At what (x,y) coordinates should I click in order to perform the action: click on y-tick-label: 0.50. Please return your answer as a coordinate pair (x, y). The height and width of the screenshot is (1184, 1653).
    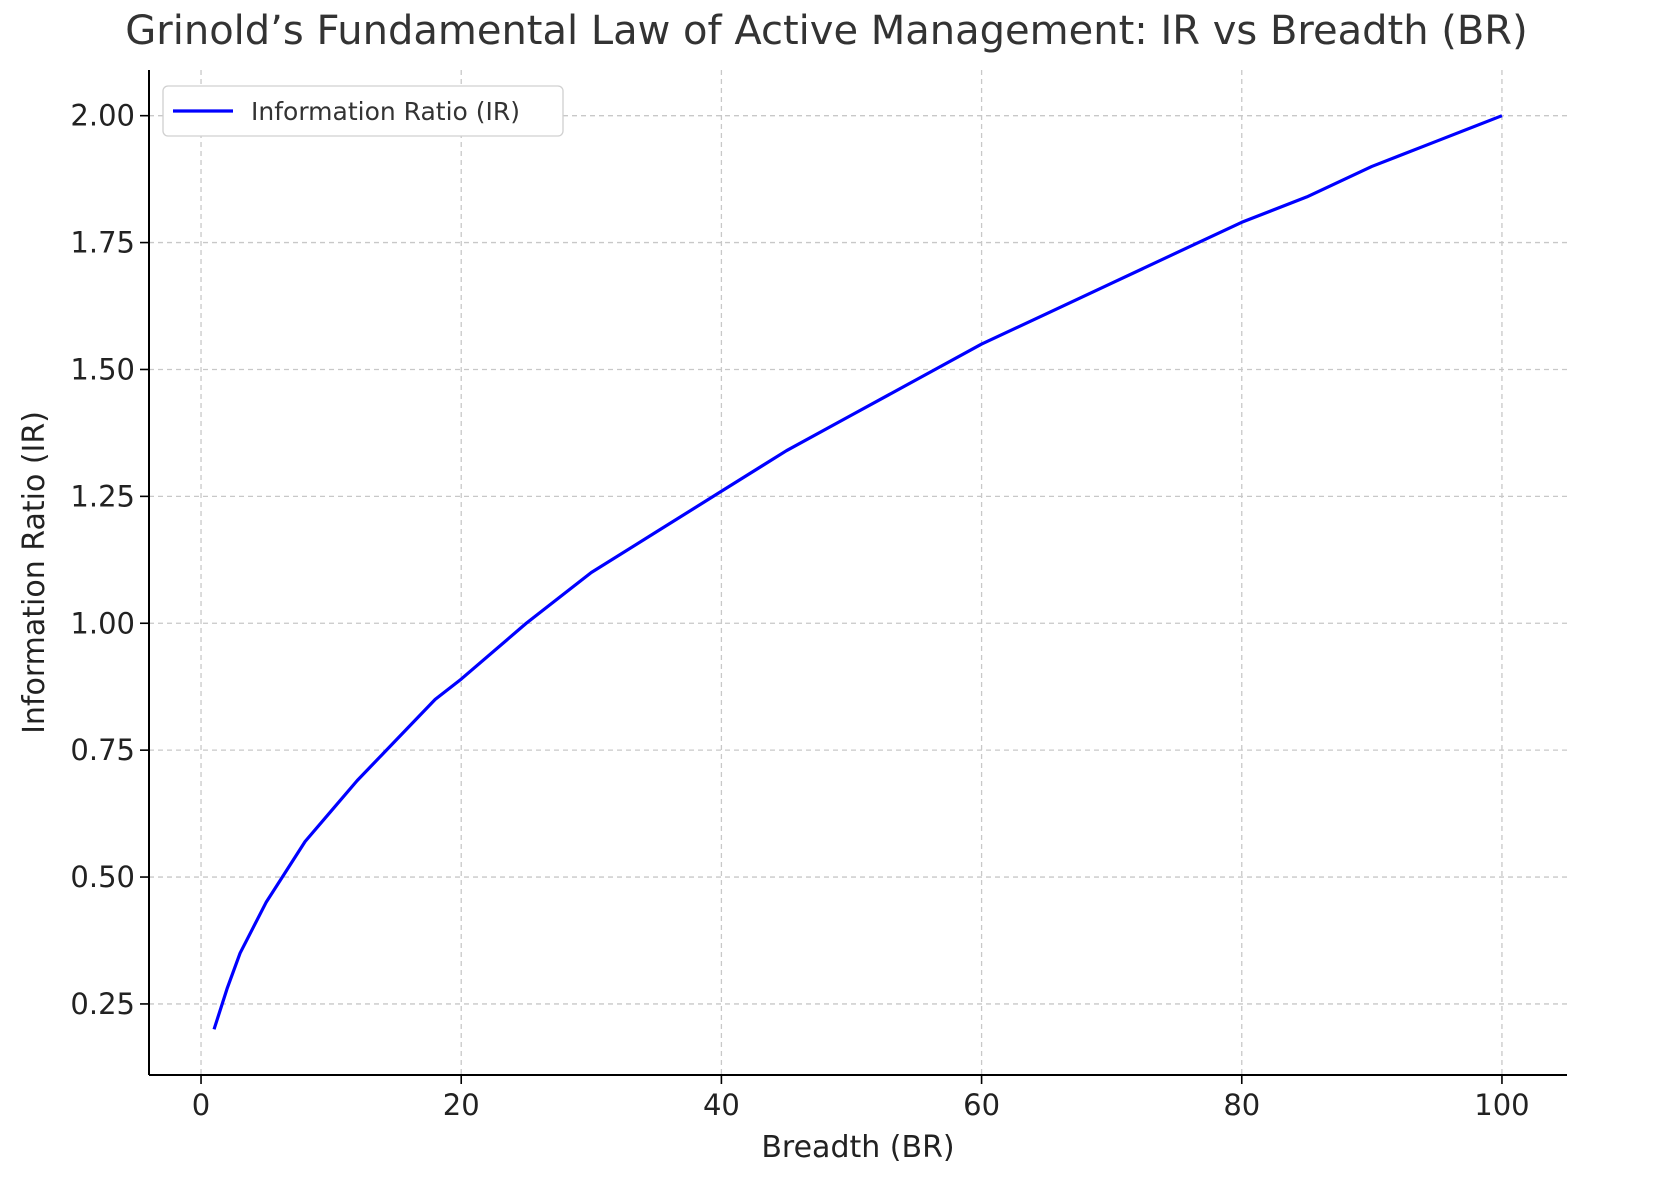
    Looking at the image, I should click on (102, 877).